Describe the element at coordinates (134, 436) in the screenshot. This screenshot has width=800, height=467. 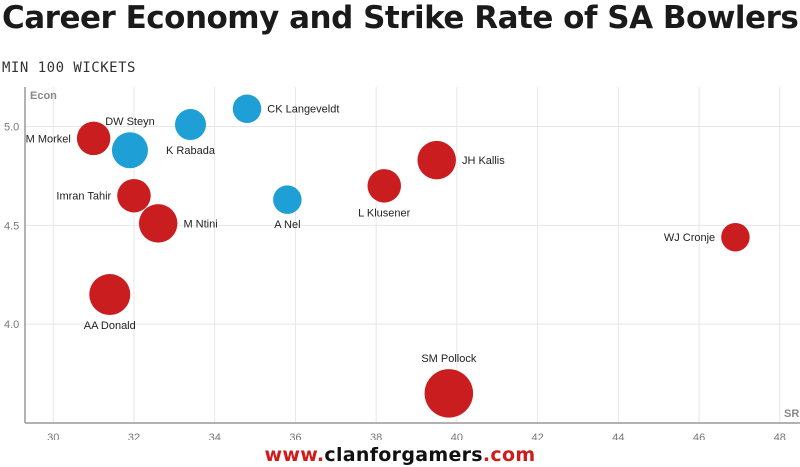
I see `x-tick-label: 32` at that location.